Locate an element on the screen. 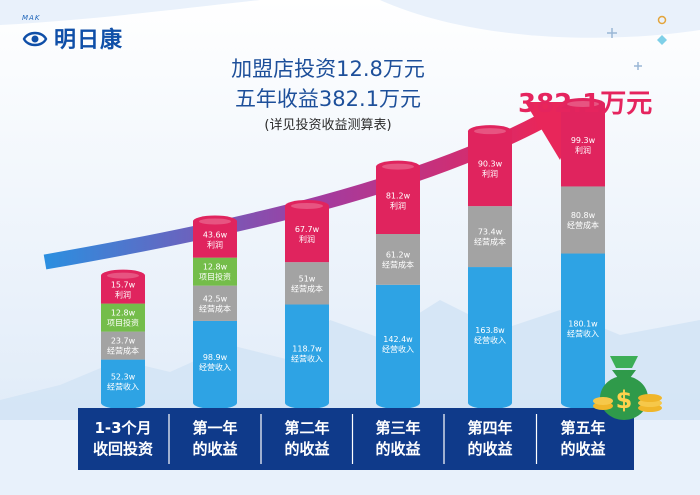 The height and width of the screenshot is (495, 700). headline-five-year-return: 五年收益382.1万元 is located at coordinates (328, 99).